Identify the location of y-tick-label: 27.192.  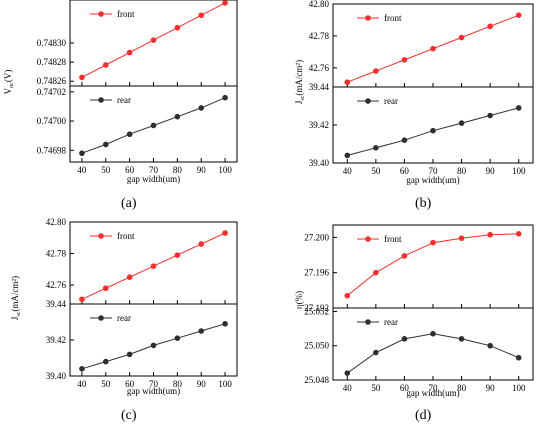
(316, 308).